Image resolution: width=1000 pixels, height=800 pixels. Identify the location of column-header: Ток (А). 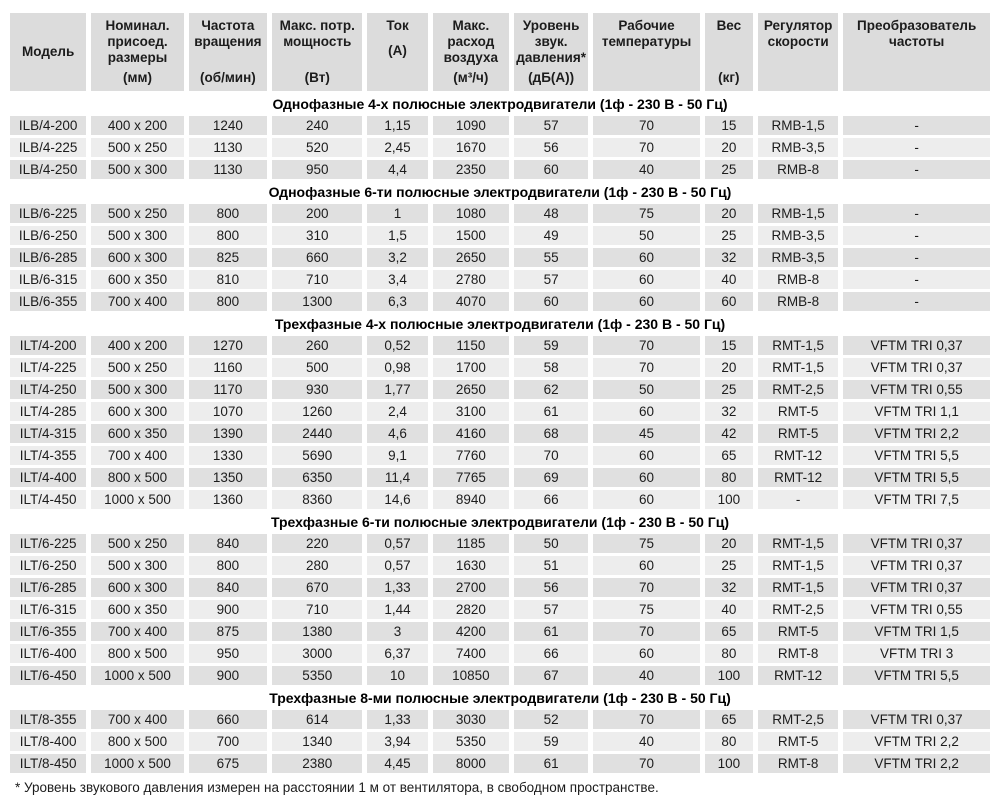
(397, 52).